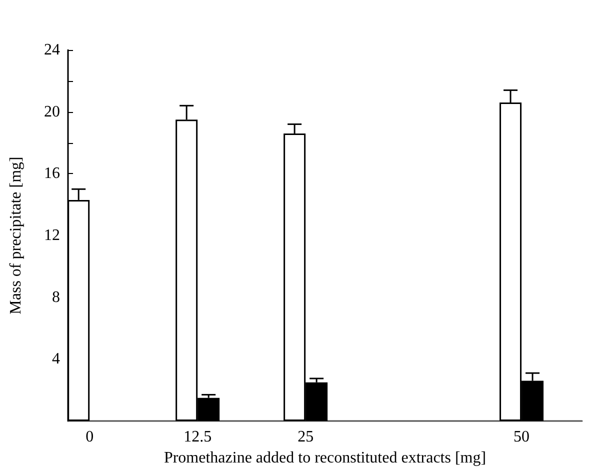  Describe the element at coordinates (90, 437) in the screenshot. I see `x-tick-label: 0` at that location.